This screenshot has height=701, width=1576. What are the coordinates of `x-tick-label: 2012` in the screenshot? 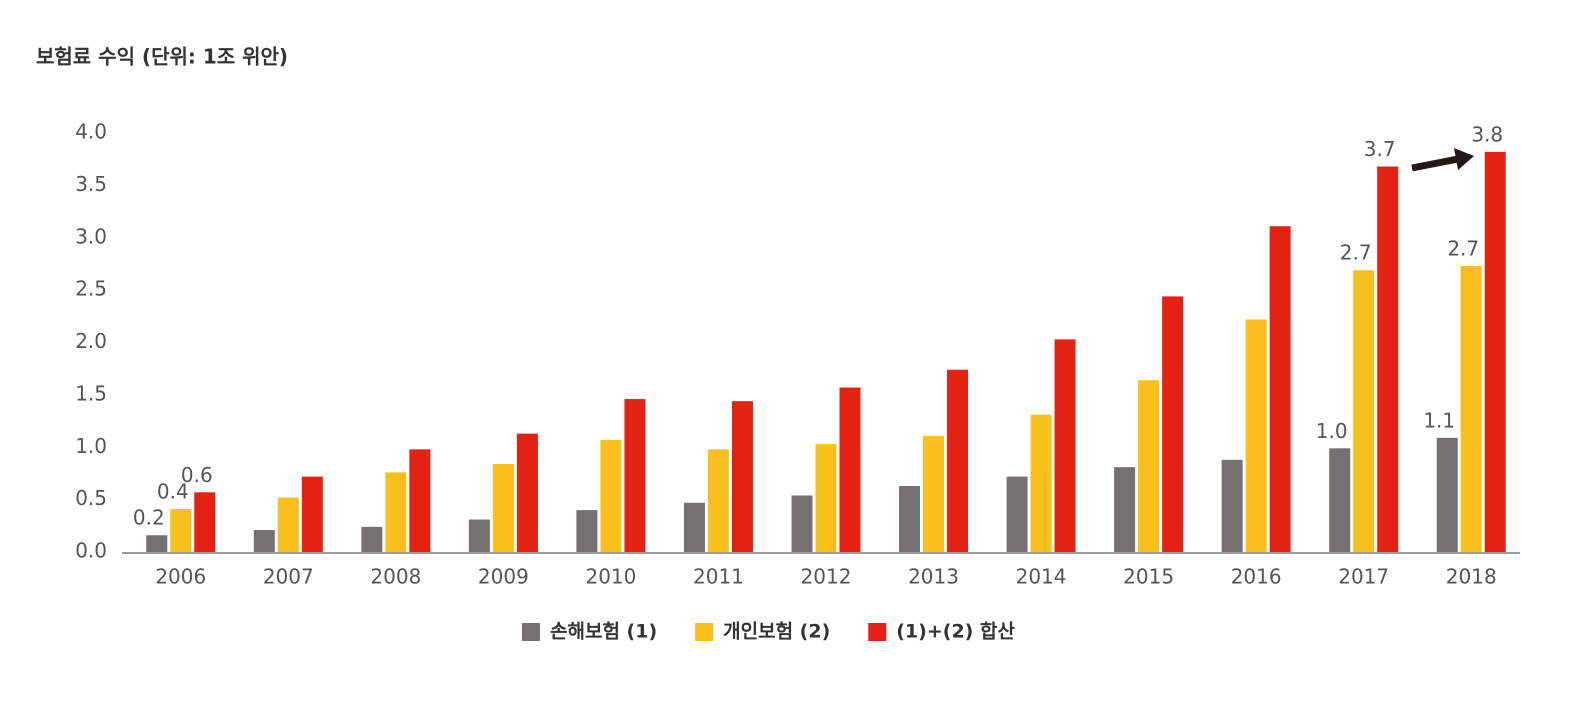 It's located at (826, 577).